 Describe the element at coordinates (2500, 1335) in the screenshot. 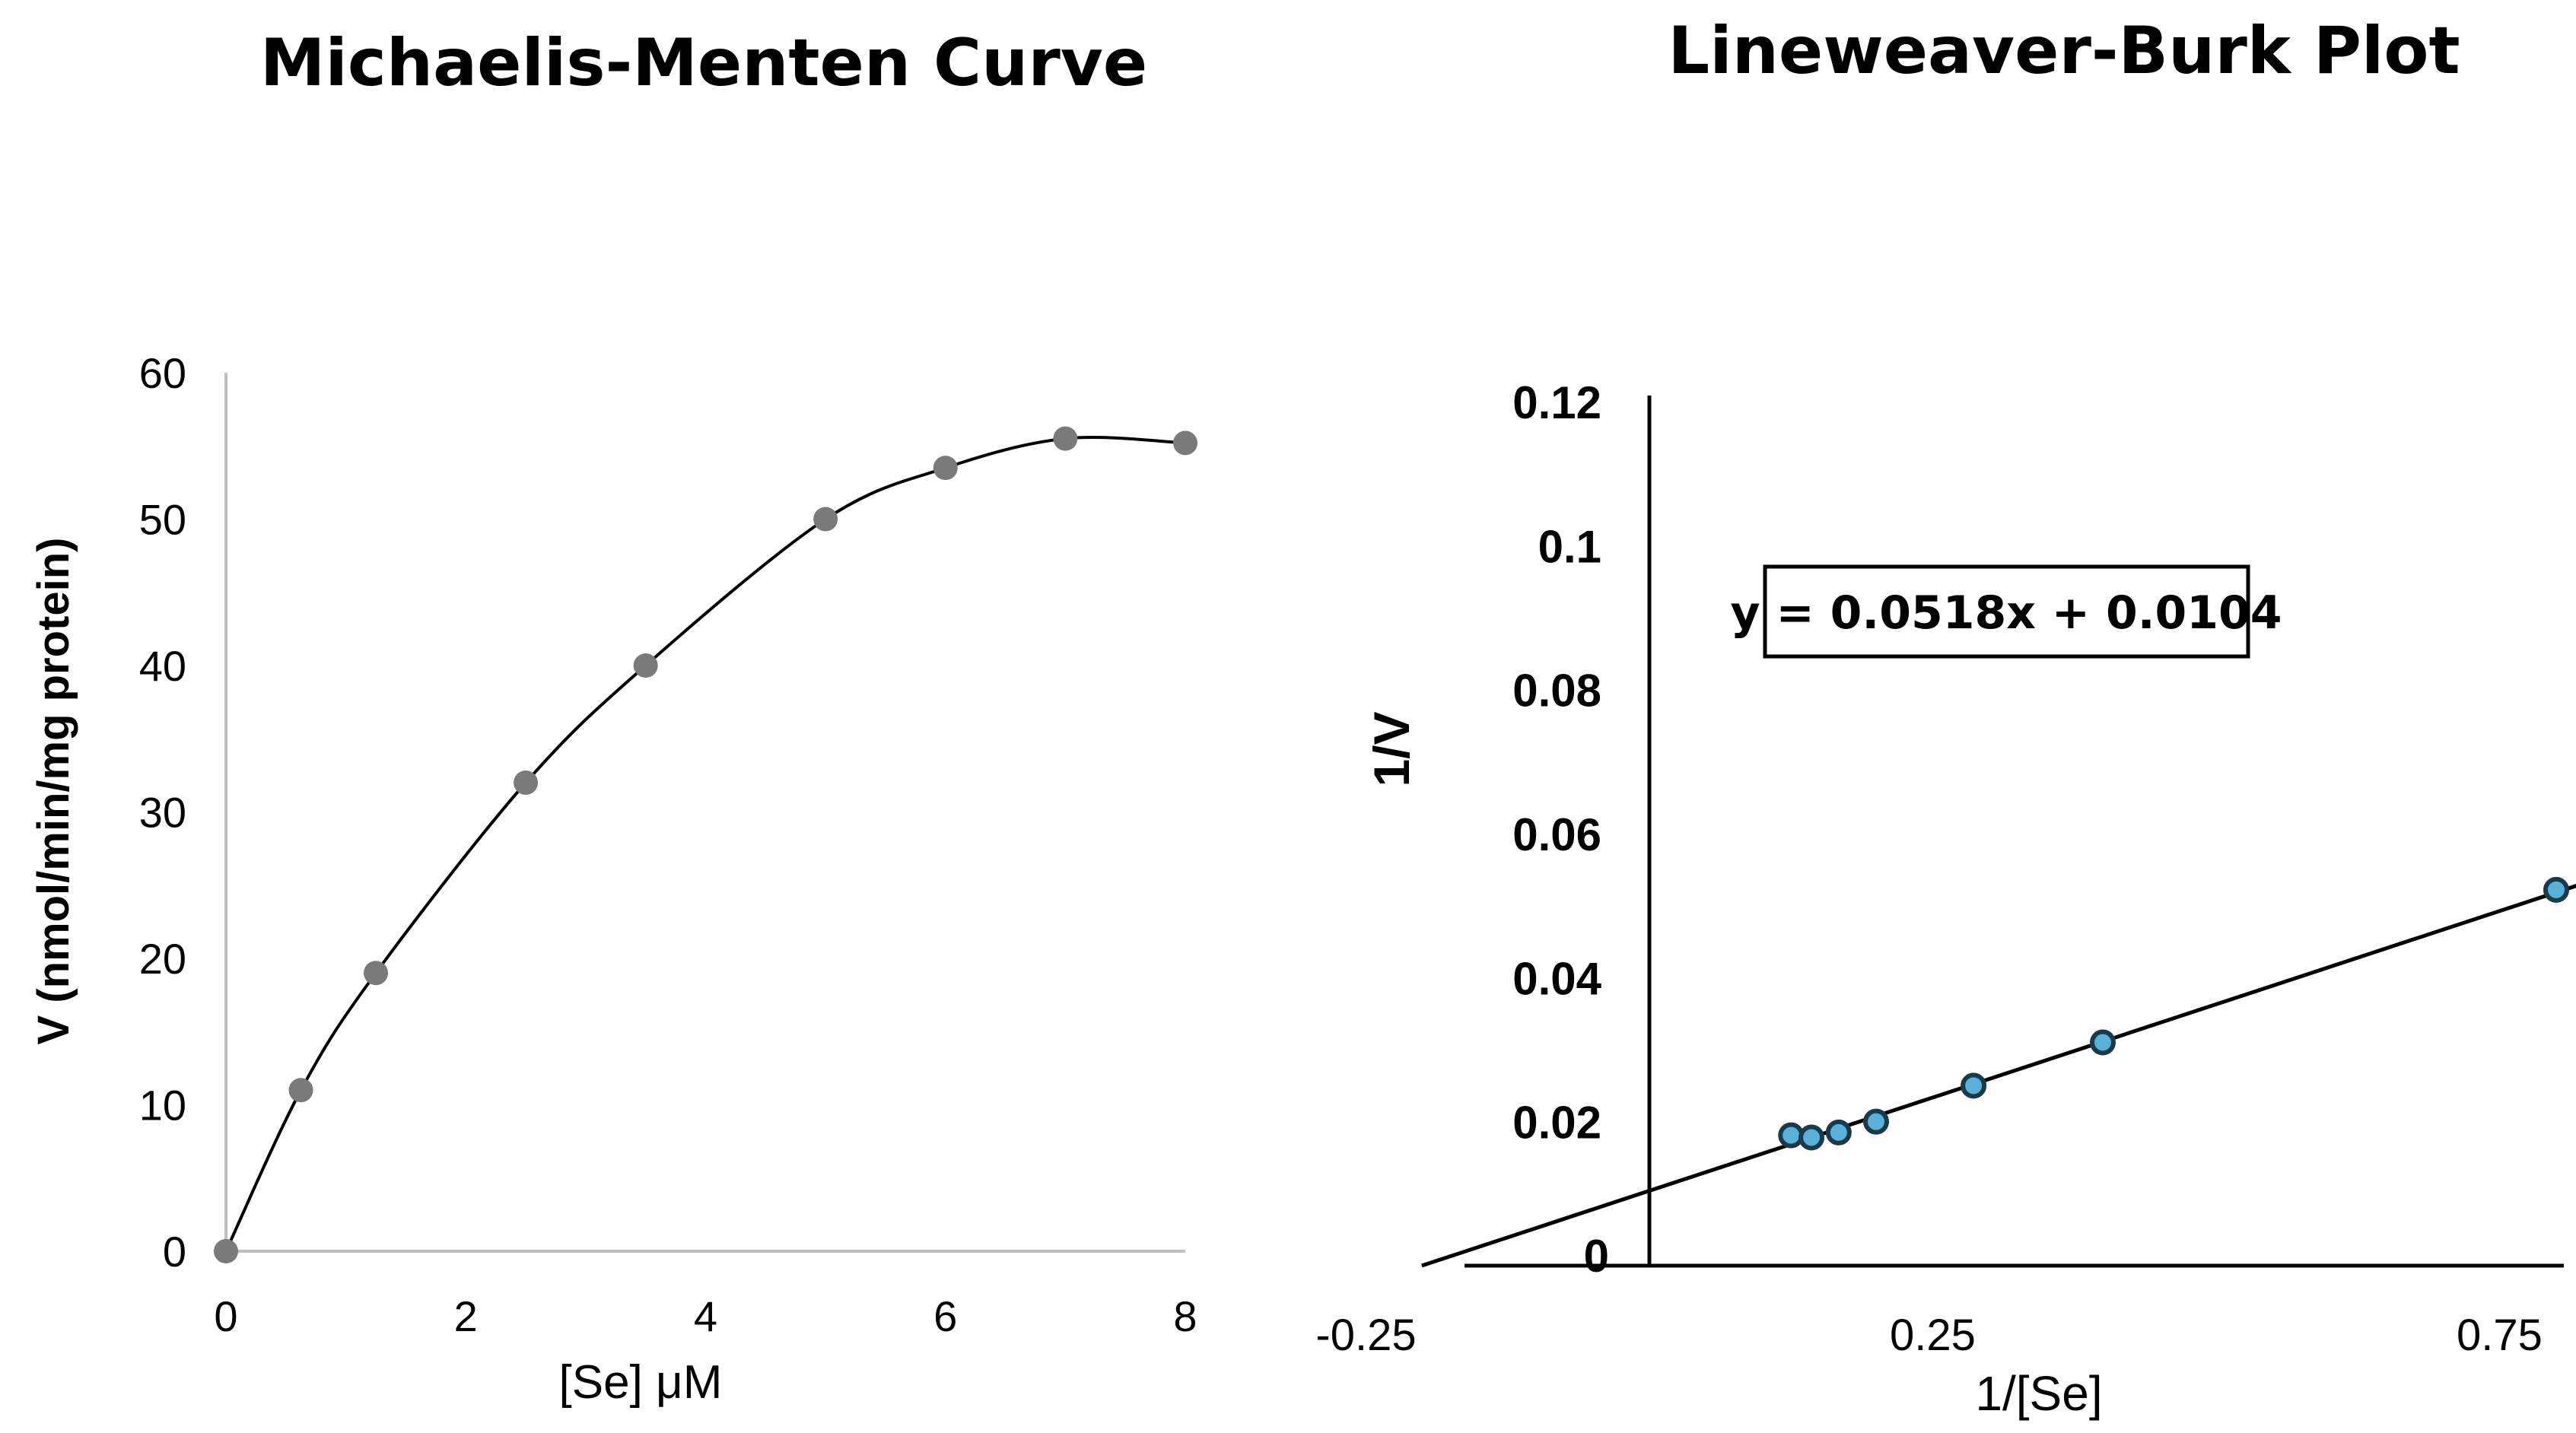

I see `x-tick-label: 0.75` at that location.